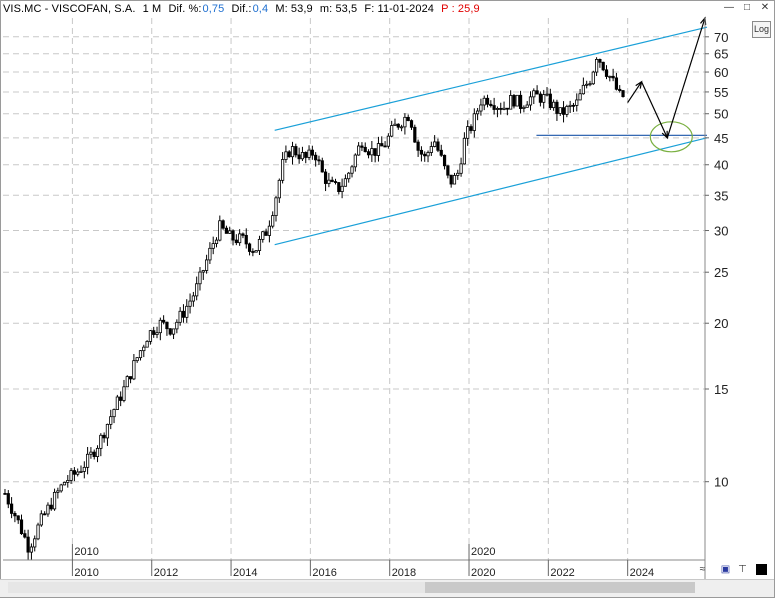  Describe the element at coordinates (152, 9) in the screenshot. I see `timeframe: 1 M` at that location.